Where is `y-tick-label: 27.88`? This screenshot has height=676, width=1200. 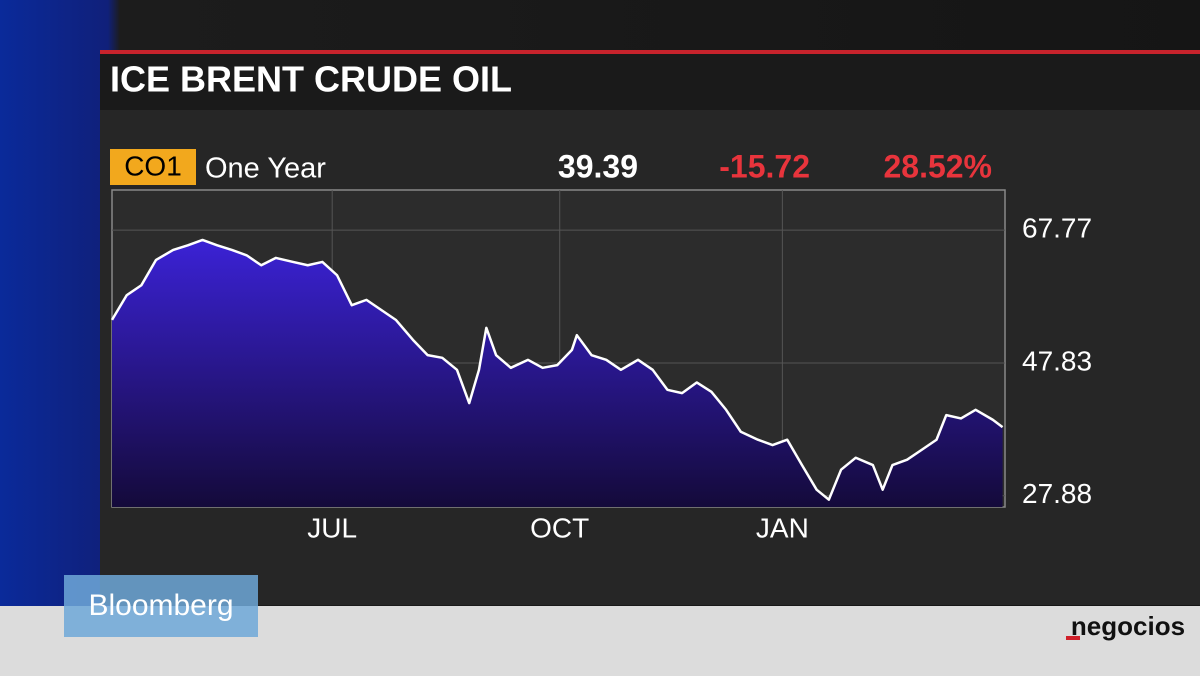 y-tick-label: 27.88 is located at coordinates (1057, 493).